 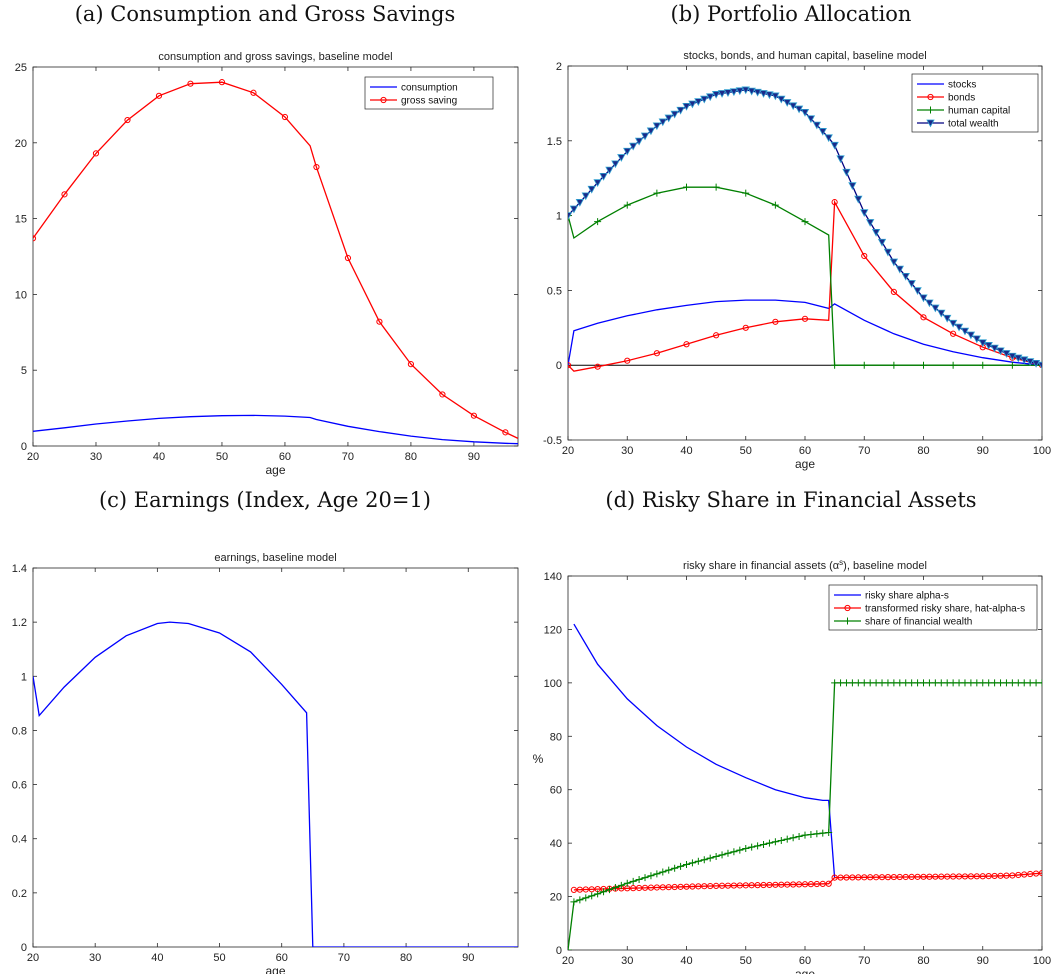 What do you see at coordinates (554, 142) in the screenshot?
I see `y-tick-label: 1.5` at bounding box center [554, 142].